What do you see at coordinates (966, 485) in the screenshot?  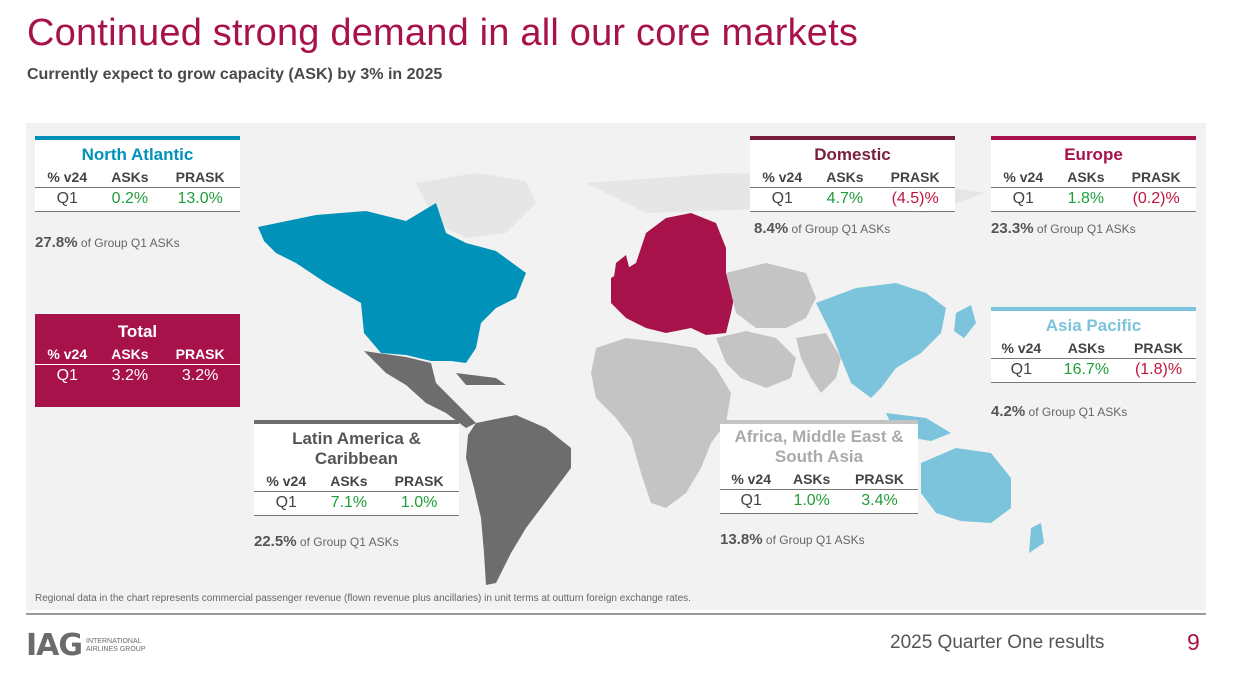 I see `australia-shape` at bounding box center [966, 485].